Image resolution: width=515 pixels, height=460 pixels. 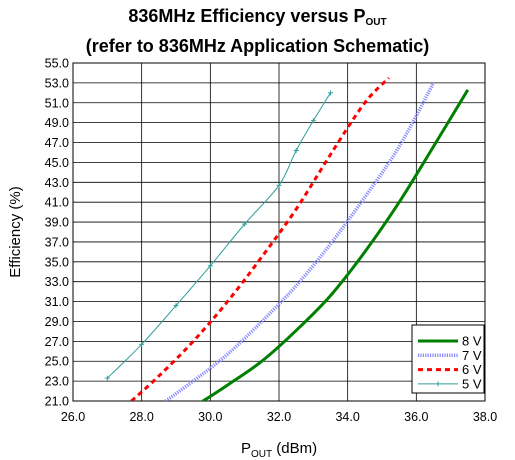 I want to click on legend: 8 V7 V6 V5 V, so click(x=448, y=359).